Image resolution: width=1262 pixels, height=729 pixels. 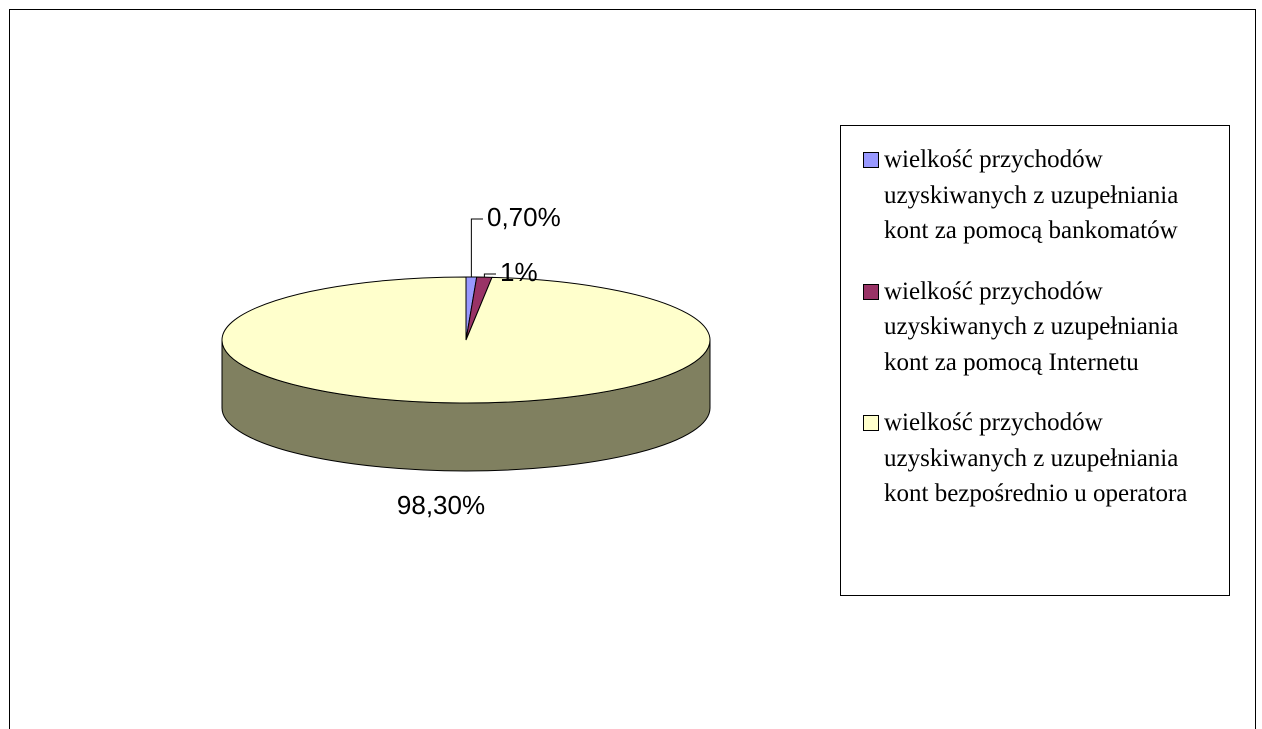 What do you see at coordinates (466, 340) in the screenshot?
I see `pie-slice` at bounding box center [466, 340].